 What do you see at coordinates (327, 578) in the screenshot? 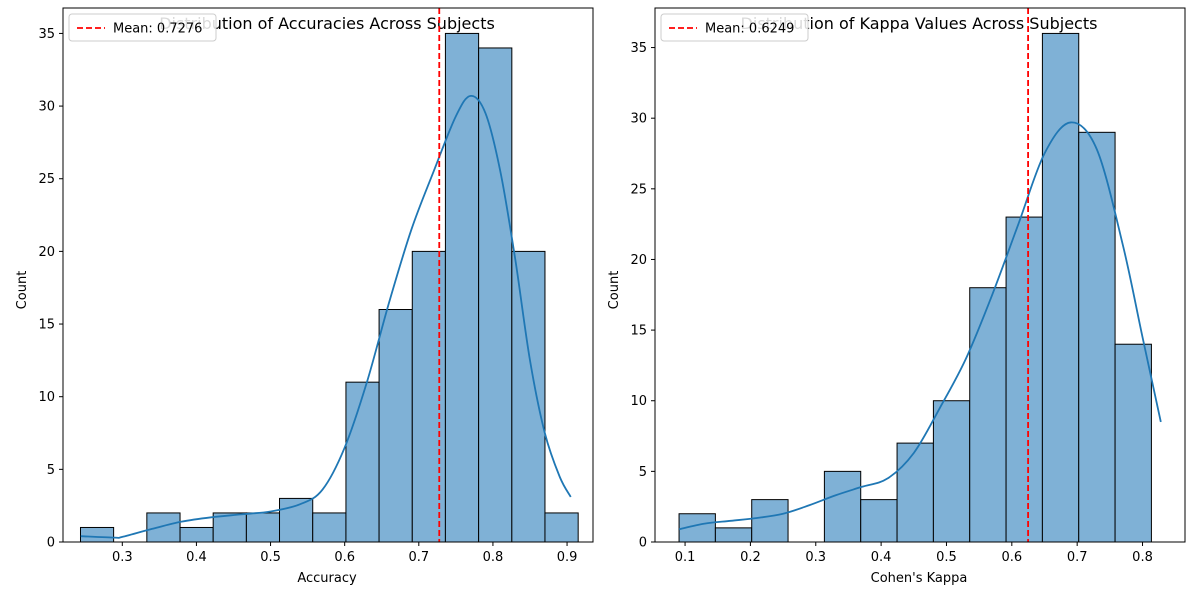
I see `x-axis-label: Accuracy` at bounding box center [327, 578].